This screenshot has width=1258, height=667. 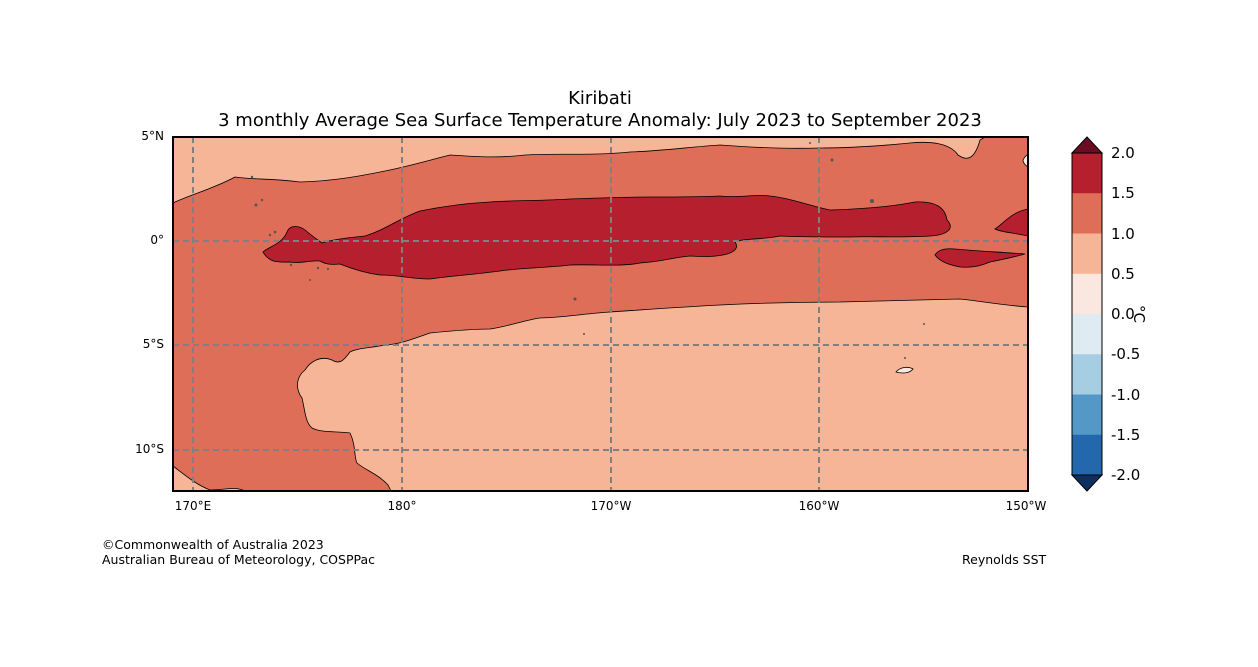 I want to click on lon-label-170e: 170°E, so click(x=193, y=506).